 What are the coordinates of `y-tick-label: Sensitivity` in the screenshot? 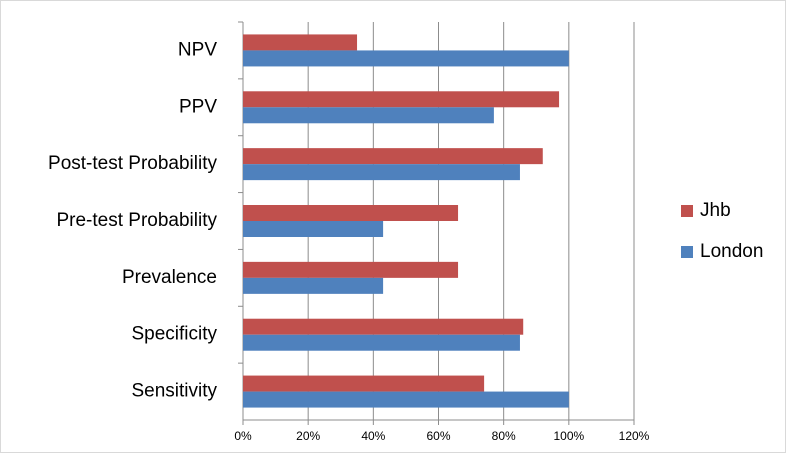 It's located at (174, 391).